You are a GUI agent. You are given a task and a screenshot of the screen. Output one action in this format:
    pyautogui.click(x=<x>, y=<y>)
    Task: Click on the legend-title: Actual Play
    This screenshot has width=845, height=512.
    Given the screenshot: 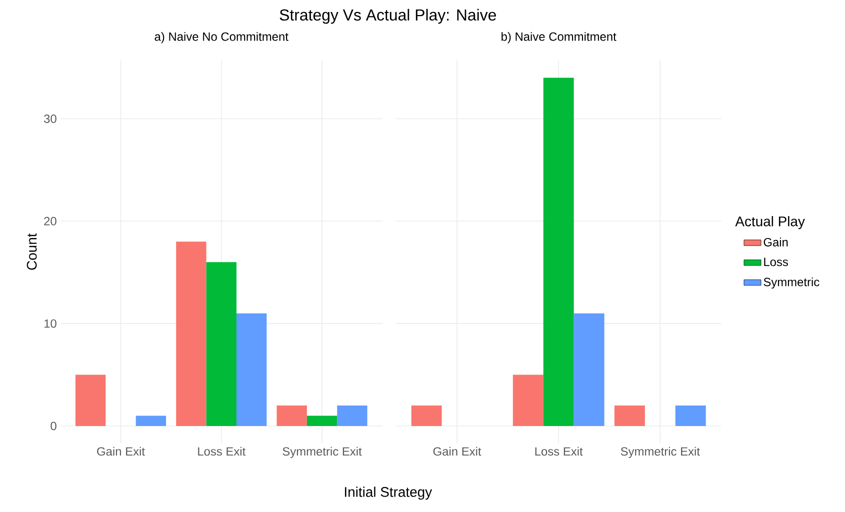 What is the action you would take?
    pyautogui.click(x=770, y=223)
    